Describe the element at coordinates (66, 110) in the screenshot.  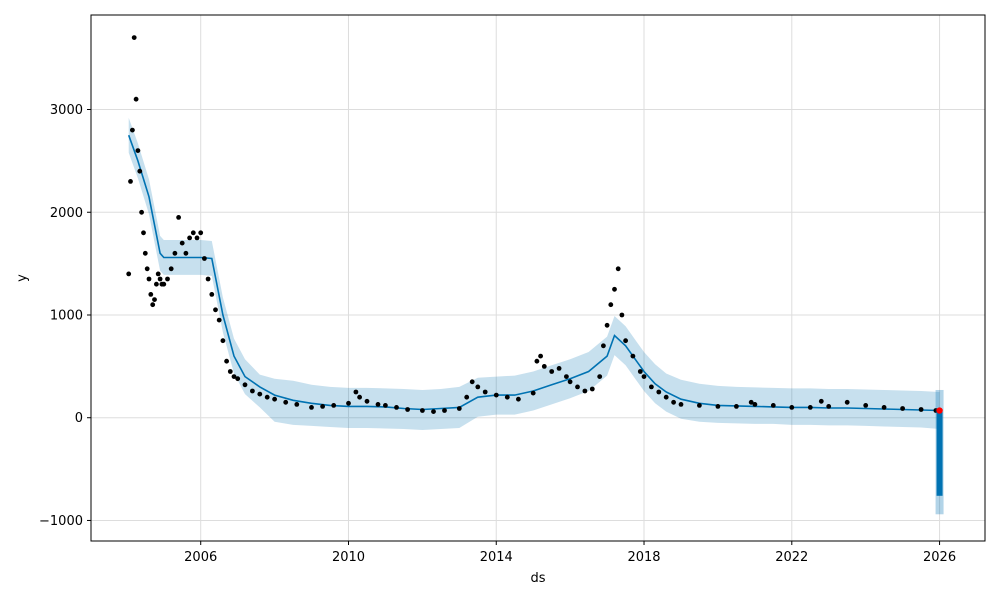
I see `y-tick-label: 3000` at that location.